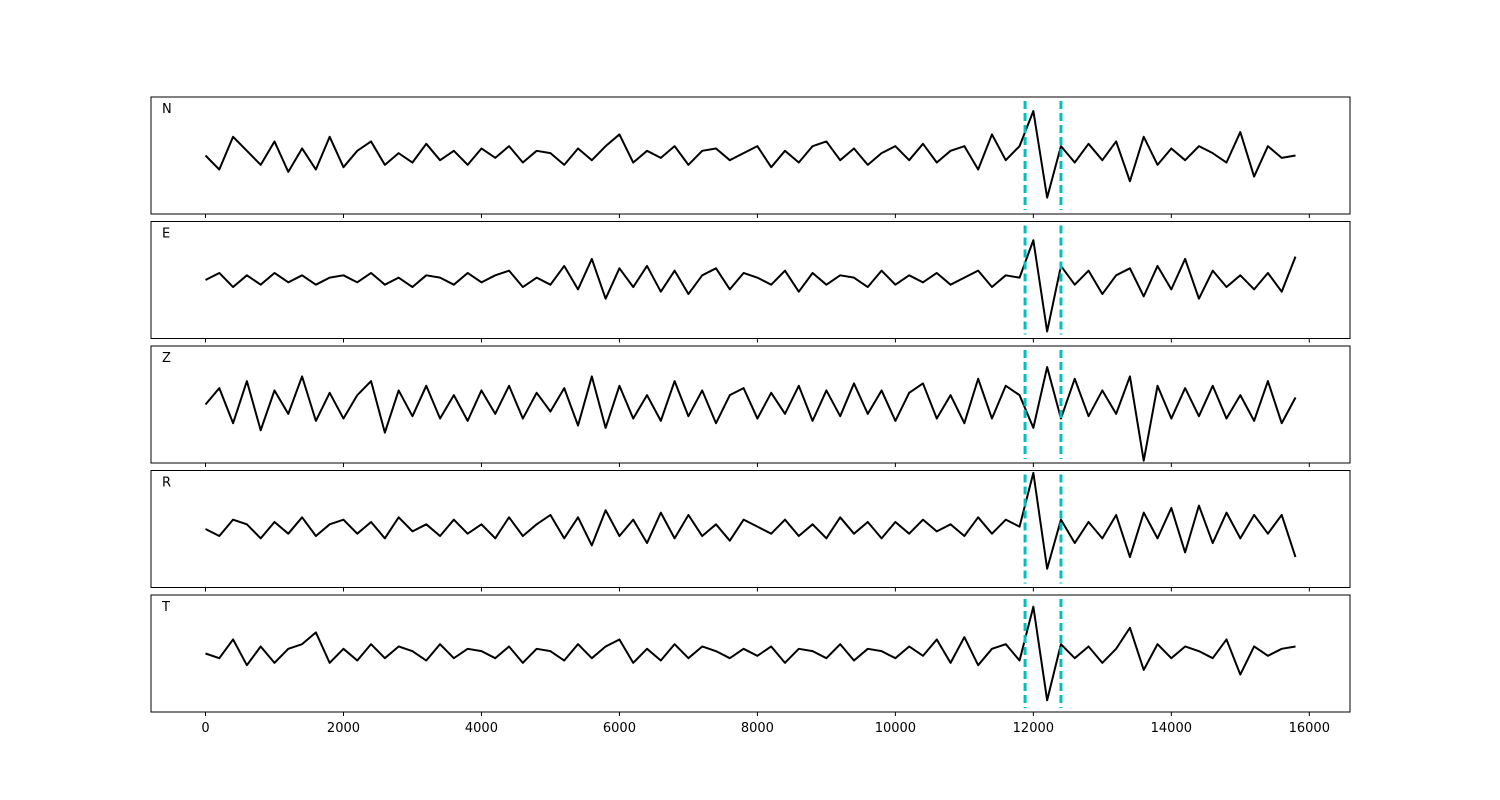  I want to click on x-tick-label: 4000, so click(481, 728).